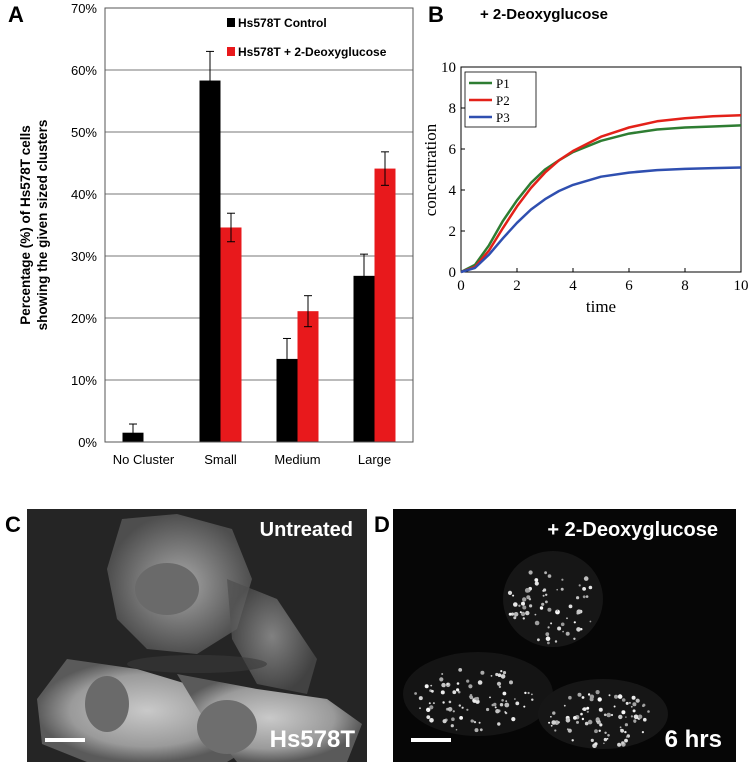 The image size is (750, 765). I want to click on y-axis-label-line2: showing the given sized clusters, so click(42, 225).